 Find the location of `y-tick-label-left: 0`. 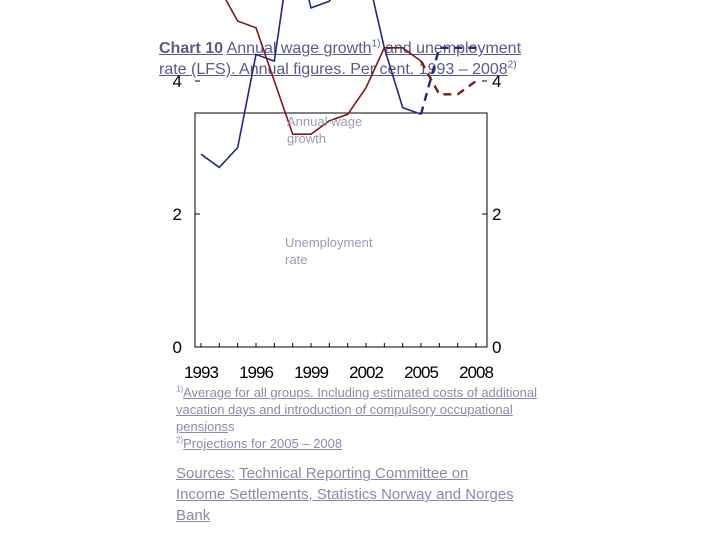

y-tick-label-left: 0 is located at coordinates (177, 347).